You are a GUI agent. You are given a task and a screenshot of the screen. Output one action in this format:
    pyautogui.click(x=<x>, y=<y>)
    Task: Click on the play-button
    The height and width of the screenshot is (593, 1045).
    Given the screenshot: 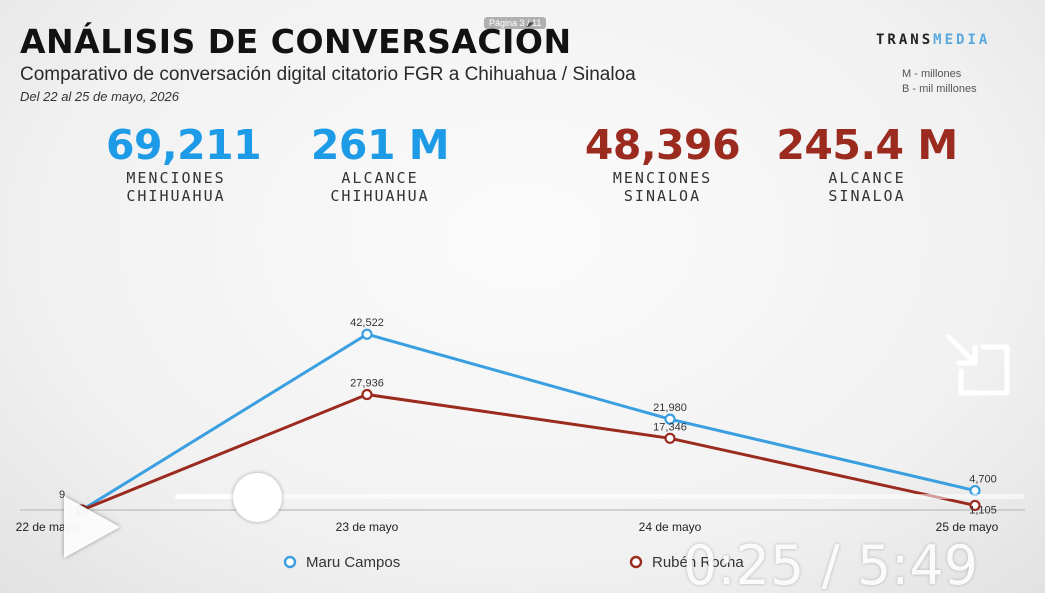 What is the action you would take?
    pyautogui.click(x=92, y=527)
    